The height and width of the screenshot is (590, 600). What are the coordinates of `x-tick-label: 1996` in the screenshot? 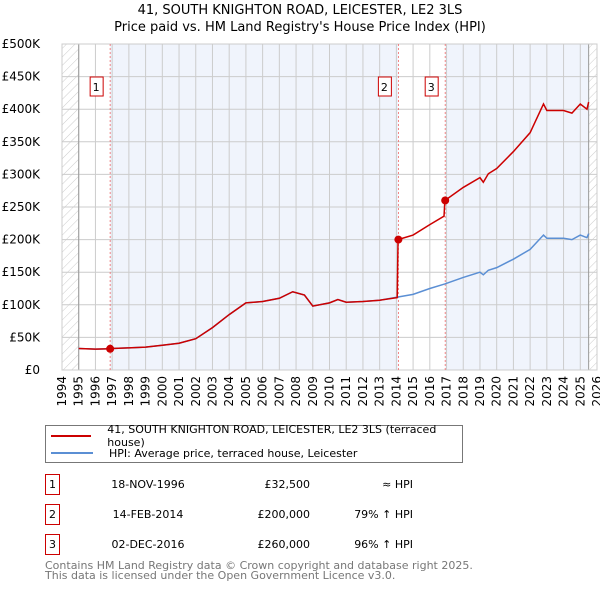 It's located at (95, 391).